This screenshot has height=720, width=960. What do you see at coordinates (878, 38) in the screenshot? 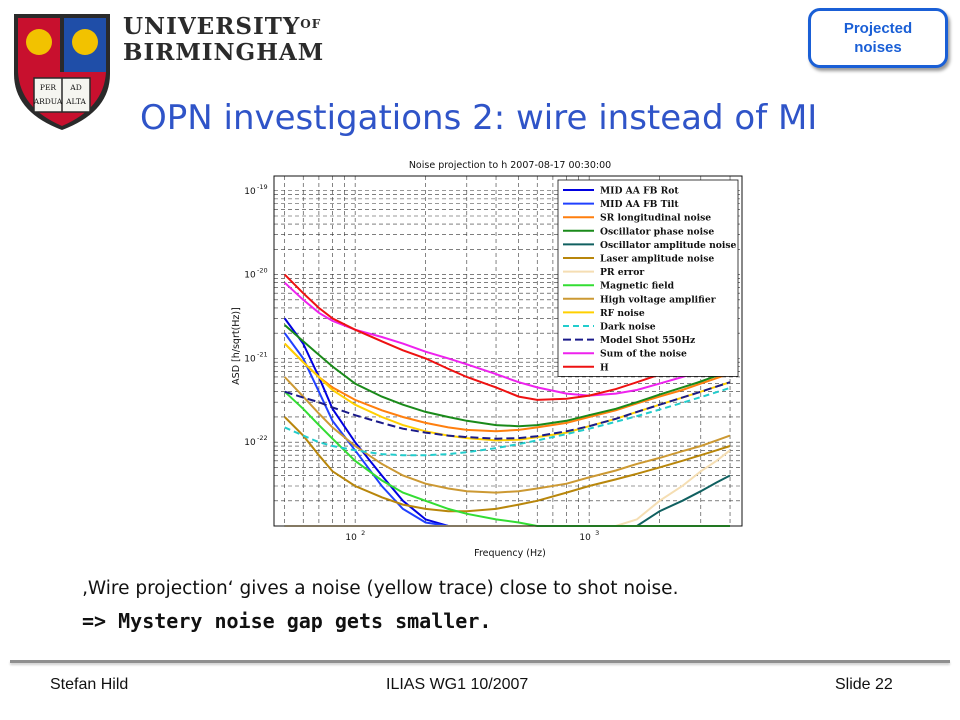
I see `projected-noises-badge: Projected noises` at bounding box center [878, 38].